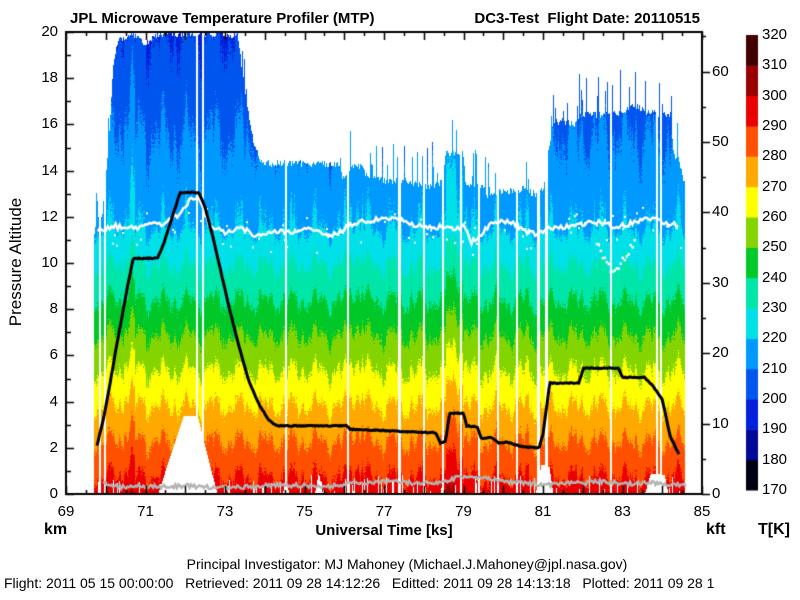  I want to click on x-axis-tick-label: 77, so click(384, 511).